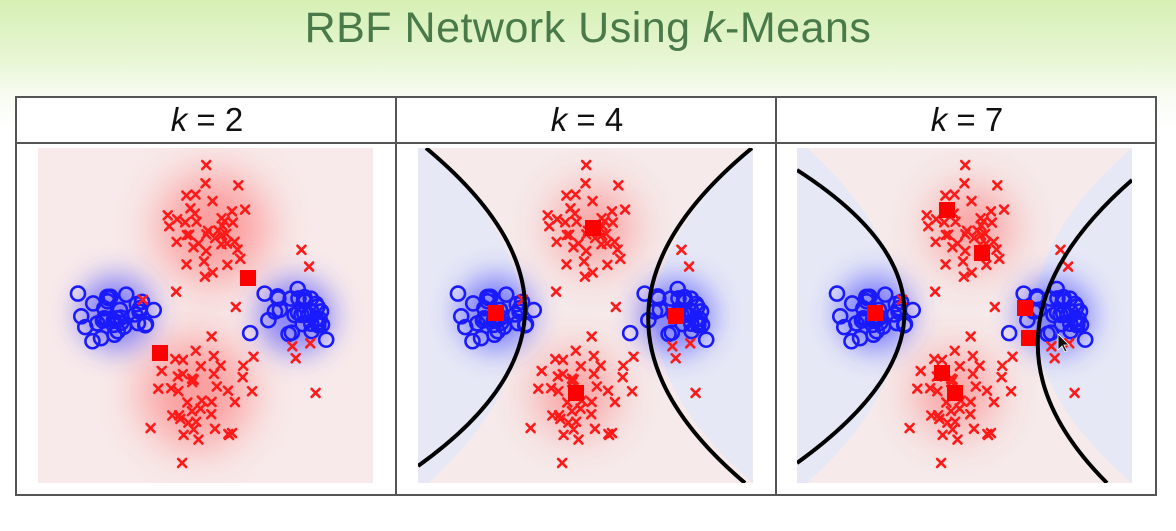 This screenshot has width=1176, height=531. I want to click on table-header: k = 2 k = 4 k = 7, so click(586, 121).